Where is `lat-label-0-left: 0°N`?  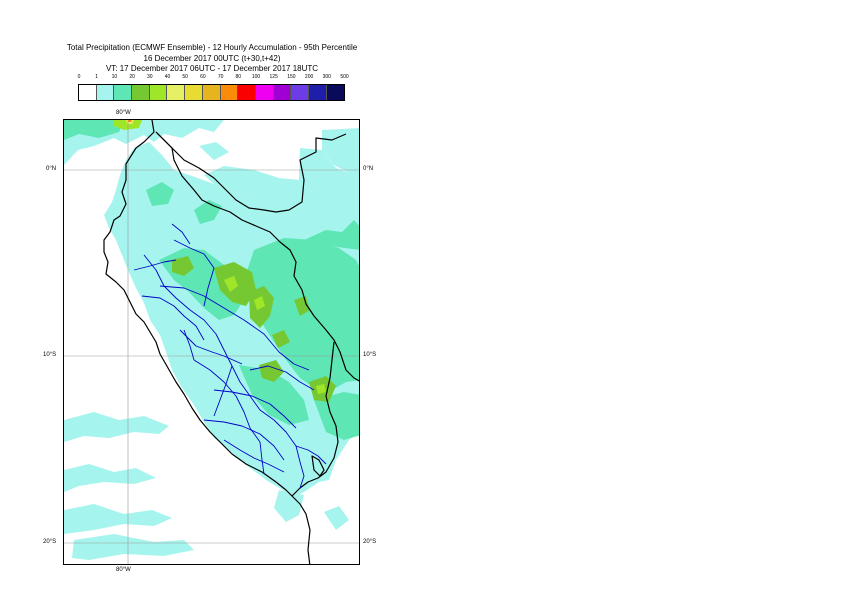 lat-label-0-left: 0°N is located at coordinates (51, 169).